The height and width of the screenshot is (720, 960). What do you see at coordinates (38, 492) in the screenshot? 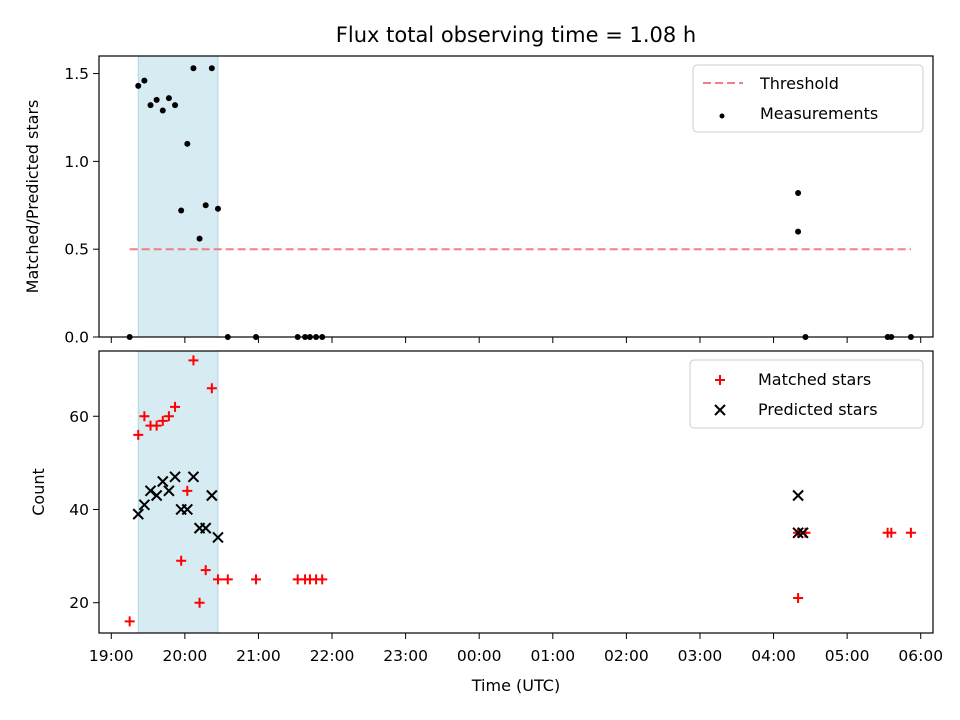
I see `count-y-label: Count` at bounding box center [38, 492].